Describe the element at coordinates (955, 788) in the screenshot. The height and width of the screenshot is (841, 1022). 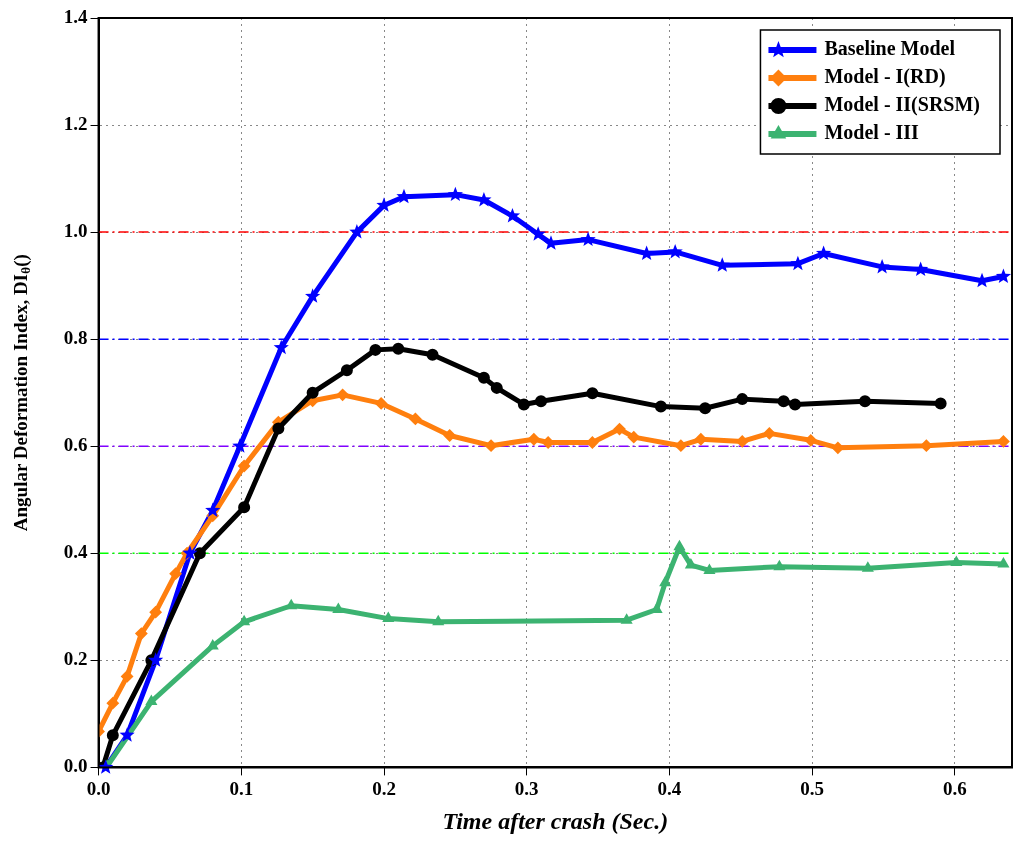
I see `x-tick-label: 0.6` at that location.